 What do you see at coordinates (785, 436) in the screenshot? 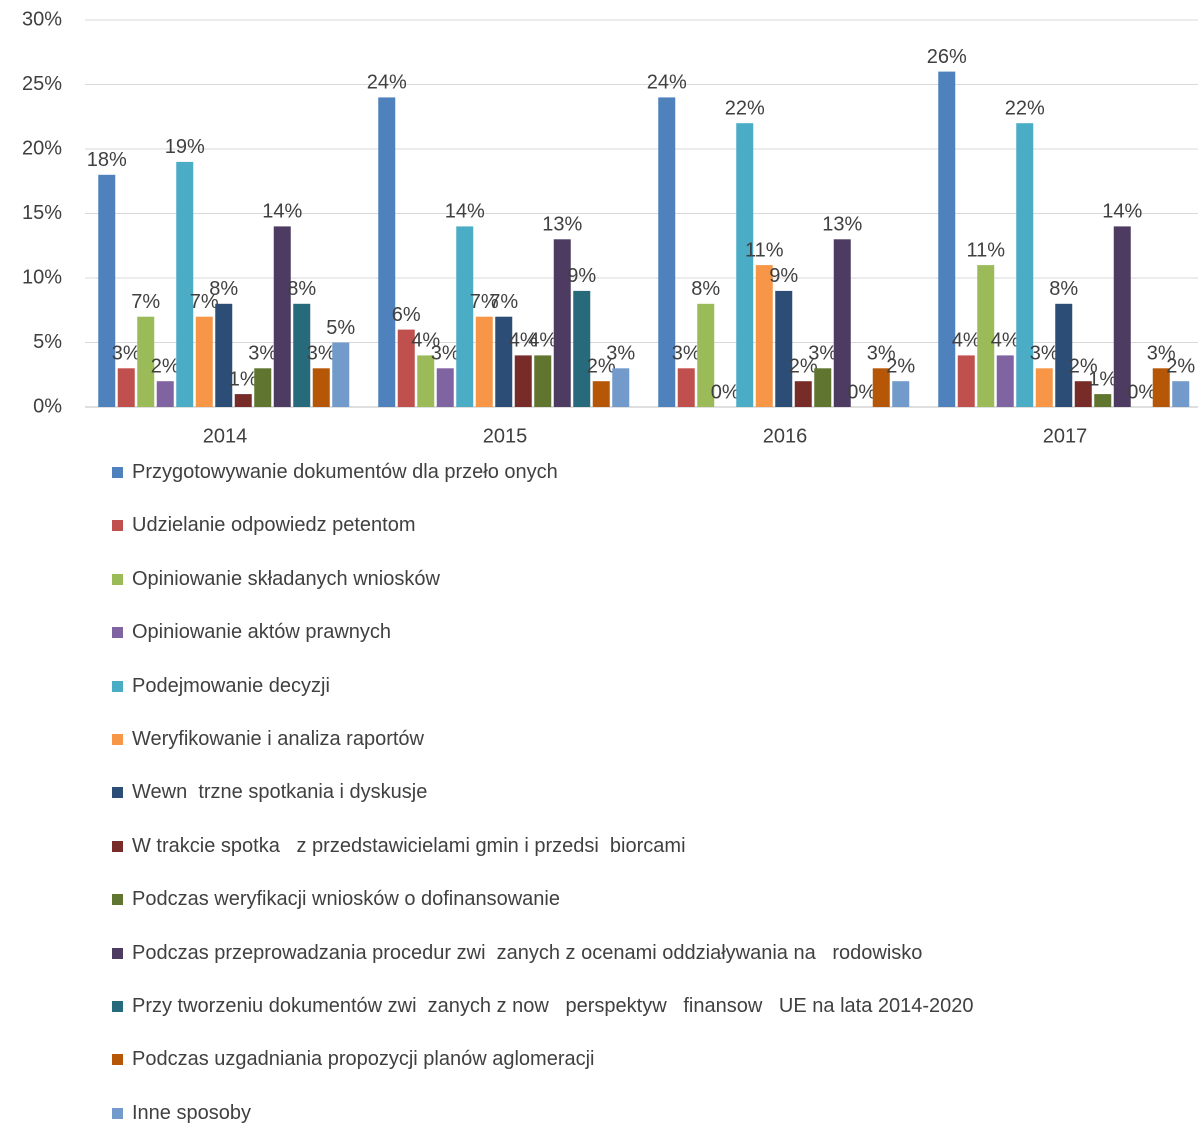
I see `x-tick-label: 2016` at bounding box center [785, 436].